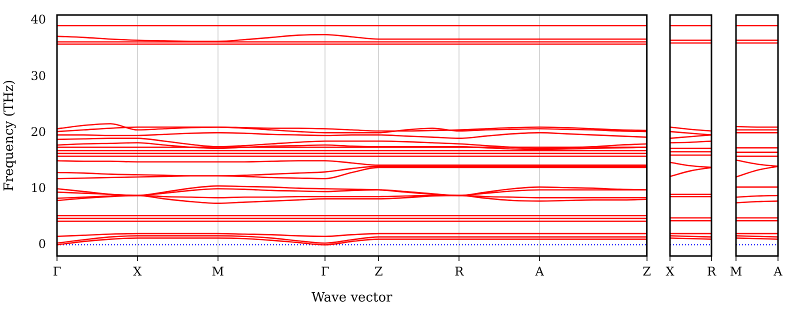 Image resolution: width=799 pixels, height=310 pixels. I want to click on y-tick-label: 20, so click(38, 131).